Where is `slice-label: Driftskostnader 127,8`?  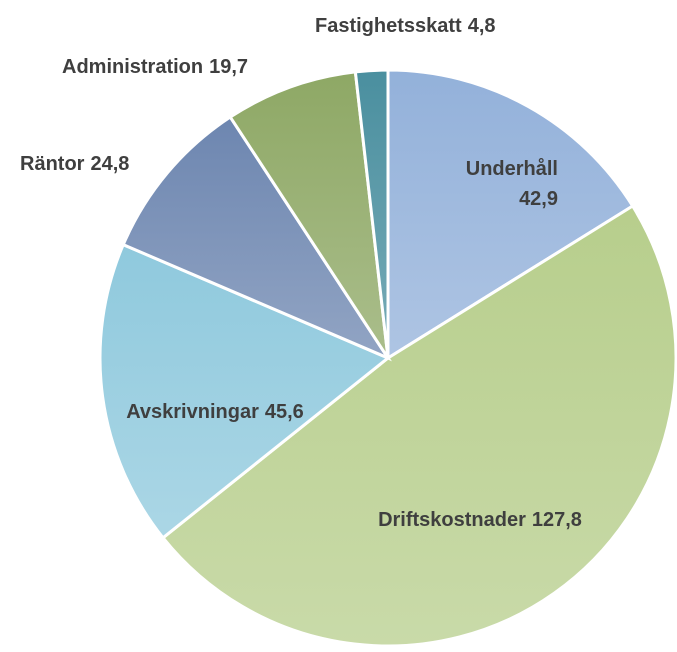
slice-label: Driftskostnader 127,8 is located at coordinates (480, 520).